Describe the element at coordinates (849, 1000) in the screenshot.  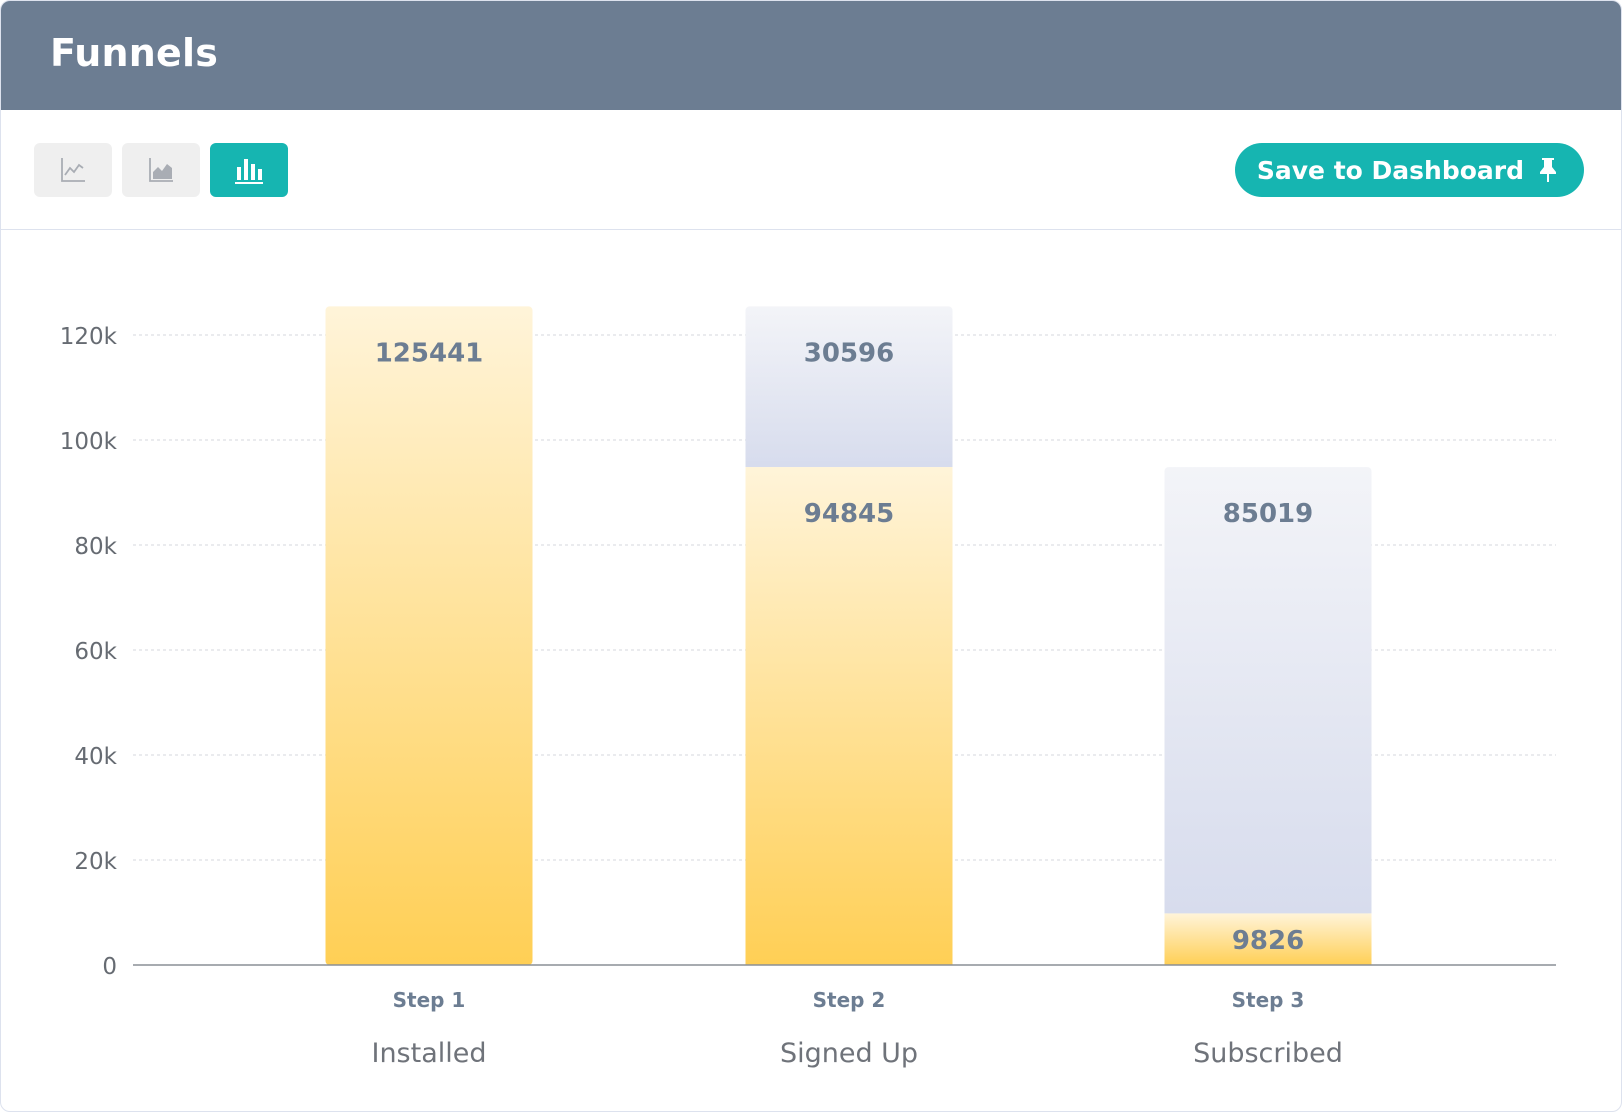
I see `step-label: Step 2` at that location.